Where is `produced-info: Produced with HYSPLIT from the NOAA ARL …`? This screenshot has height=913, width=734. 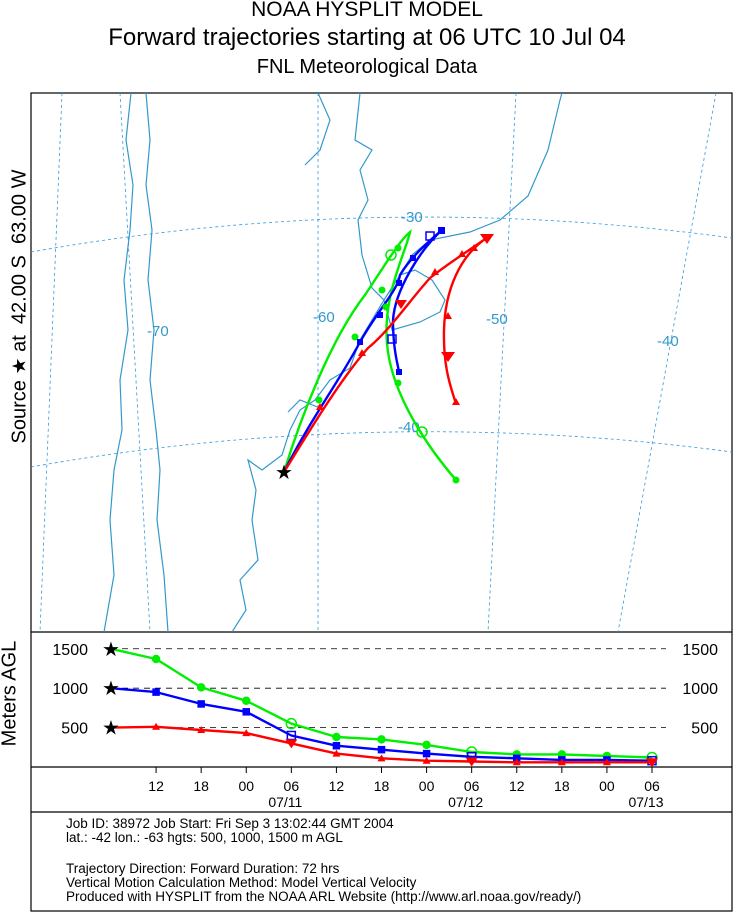 produced-info: Produced with HYSPLIT from the NOAA ARL … is located at coordinates (324, 896).